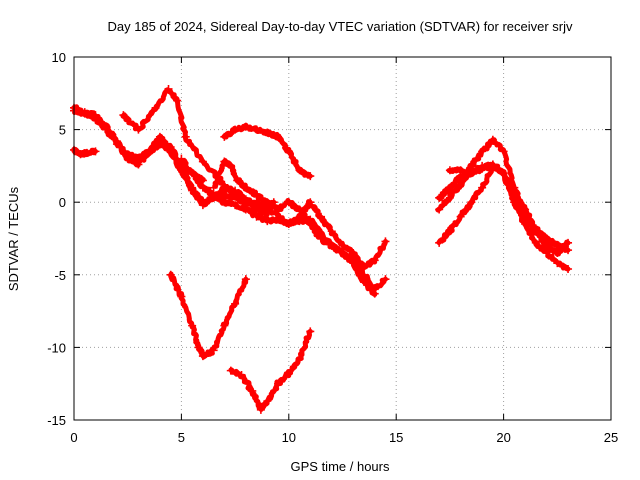 The image size is (640, 480). Describe the element at coordinates (62, 202) in the screenshot. I see `y-tick-label: 0` at that location.